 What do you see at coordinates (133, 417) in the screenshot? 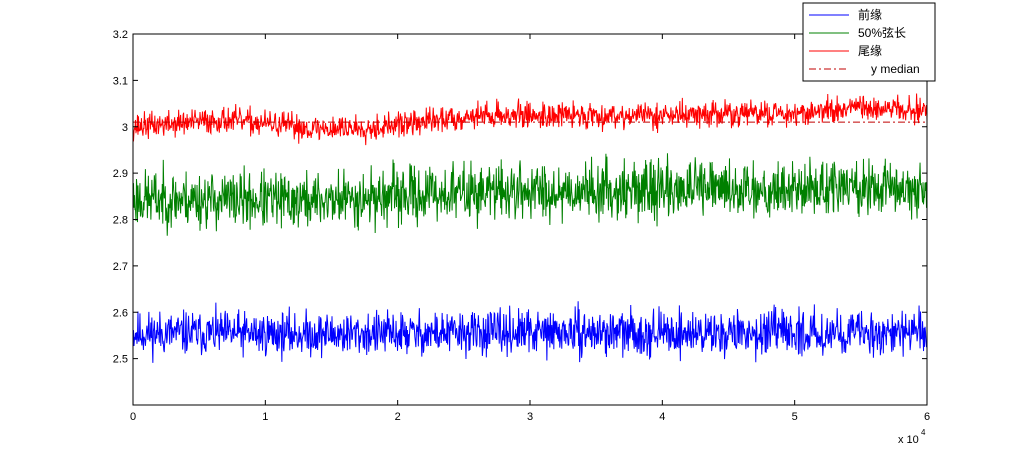
I see `x-tick-label: 0` at bounding box center [133, 417].